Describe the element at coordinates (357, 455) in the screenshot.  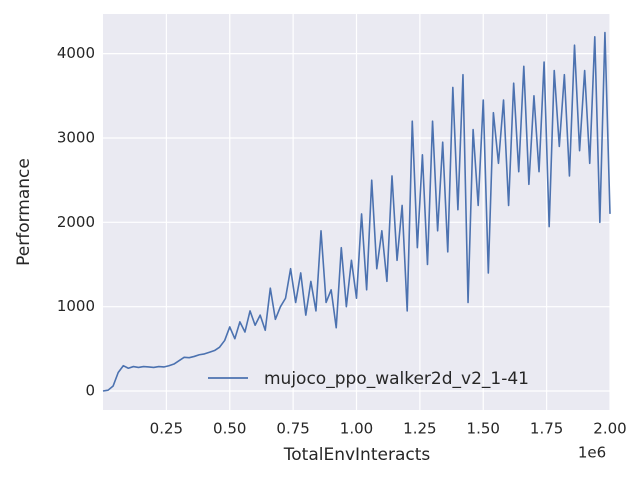
I see `x-axis-label: TotalEnvInteracts` at that location.